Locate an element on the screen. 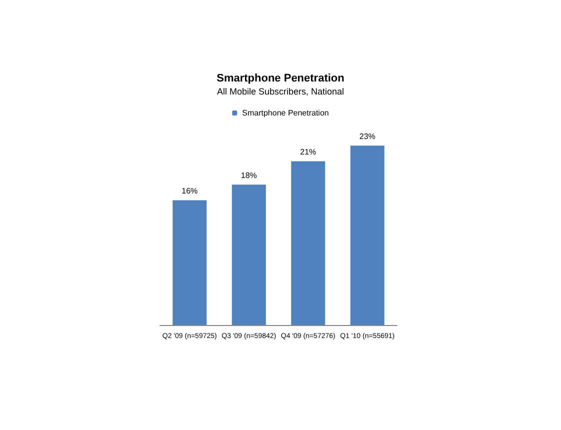 Image resolution: width=561 pixels, height=430 pixels. data-label: 18% is located at coordinates (248, 175).